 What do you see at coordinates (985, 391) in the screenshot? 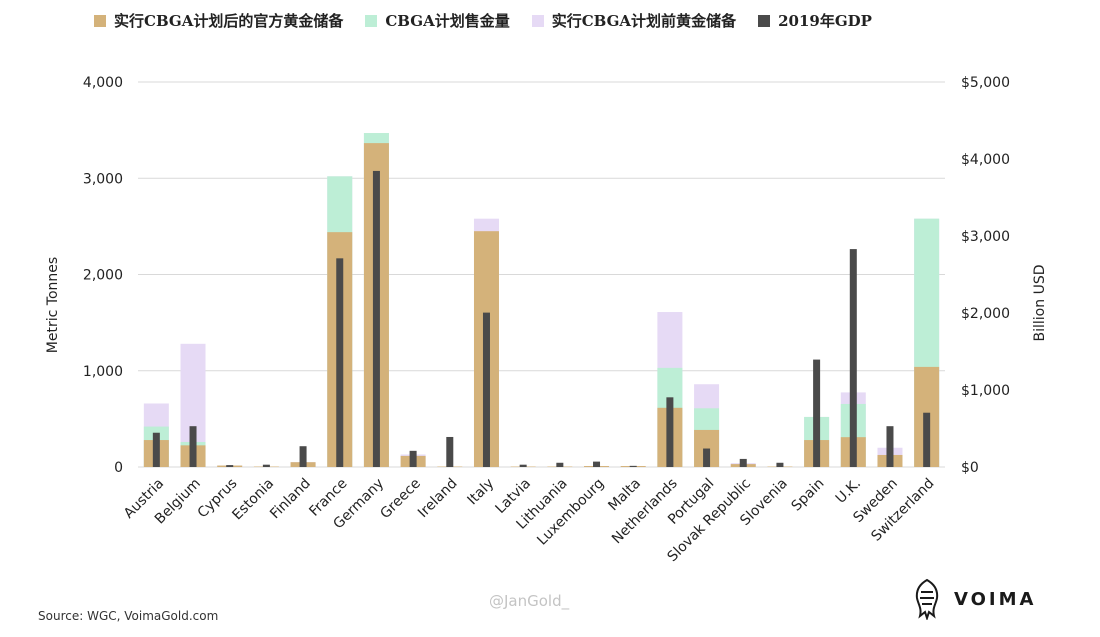
I see `y-right-tick-label: $1,000` at bounding box center [985, 391].